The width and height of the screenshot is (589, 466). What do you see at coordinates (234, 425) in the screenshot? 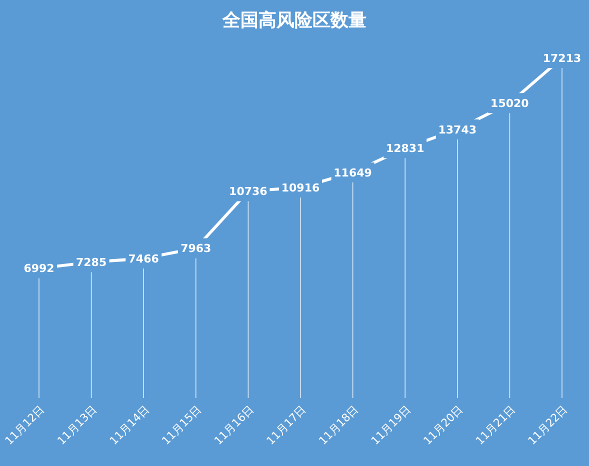
I see `x-tick-label: 11月16日` at bounding box center [234, 425].